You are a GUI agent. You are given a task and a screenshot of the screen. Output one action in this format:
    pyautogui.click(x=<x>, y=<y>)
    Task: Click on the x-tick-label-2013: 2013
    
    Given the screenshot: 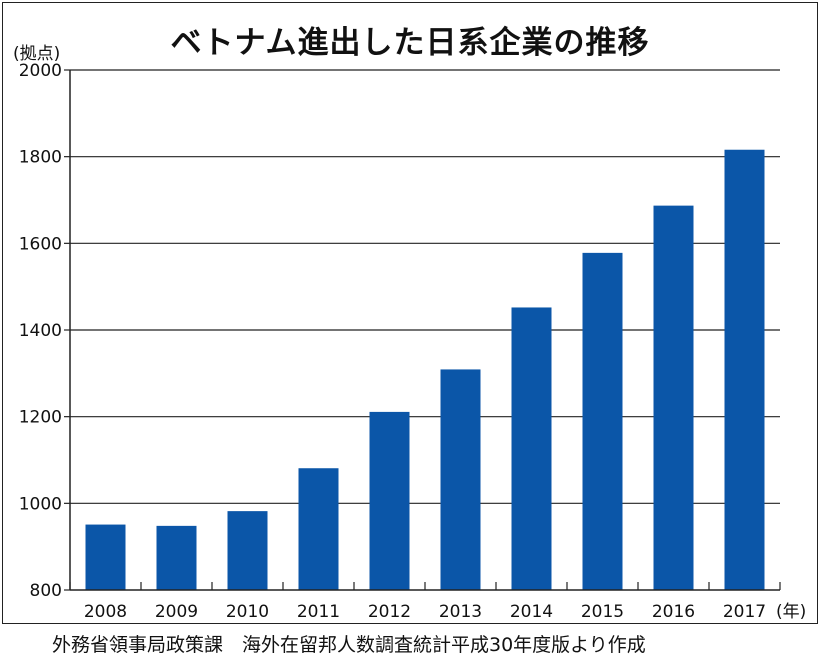 What is the action you would take?
    pyautogui.click(x=460, y=612)
    